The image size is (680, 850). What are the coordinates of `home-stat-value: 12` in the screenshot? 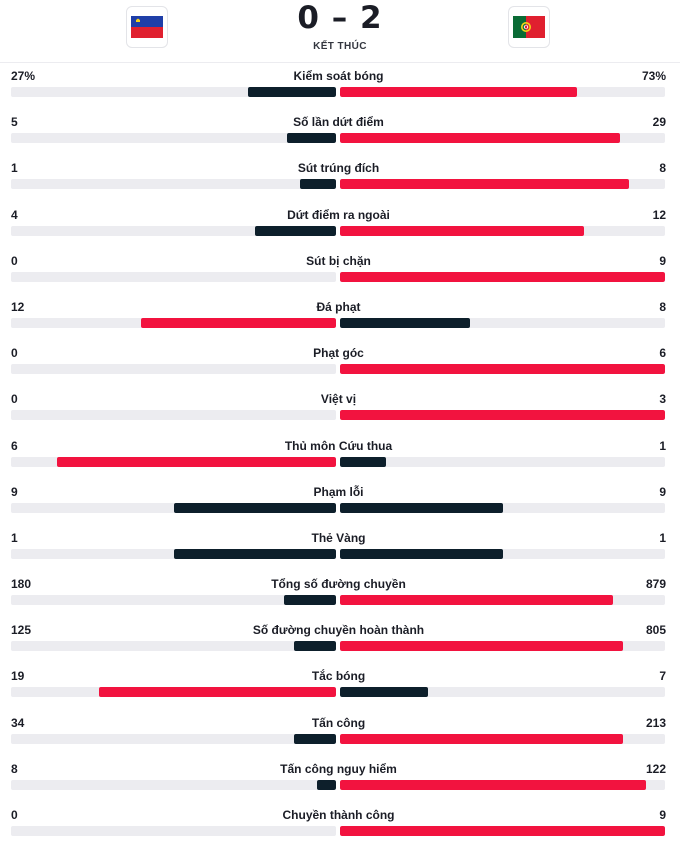 It's located at (18, 306).